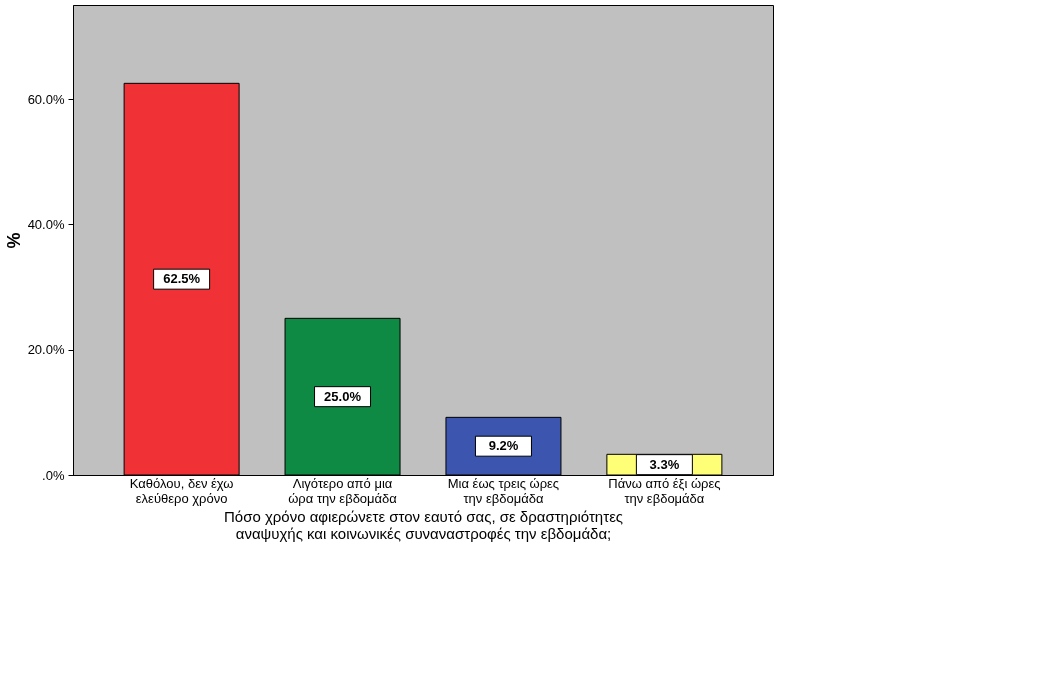  I want to click on data-label: 25.0%, so click(343, 396).